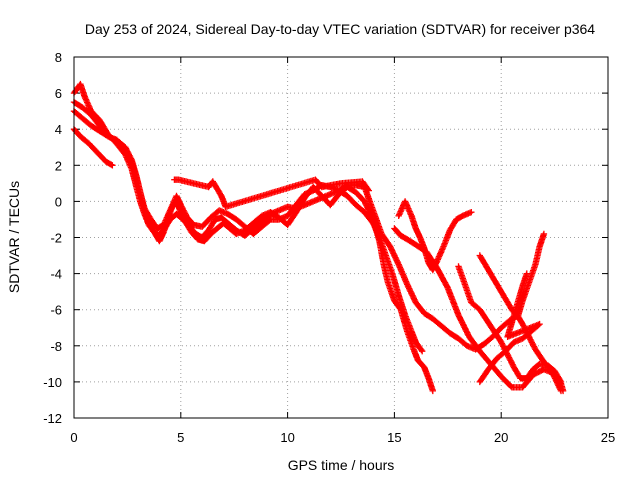 This screenshot has height=480, width=640. Describe the element at coordinates (58, 165) in the screenshot. I see `y-tick-label: 2` at that location.